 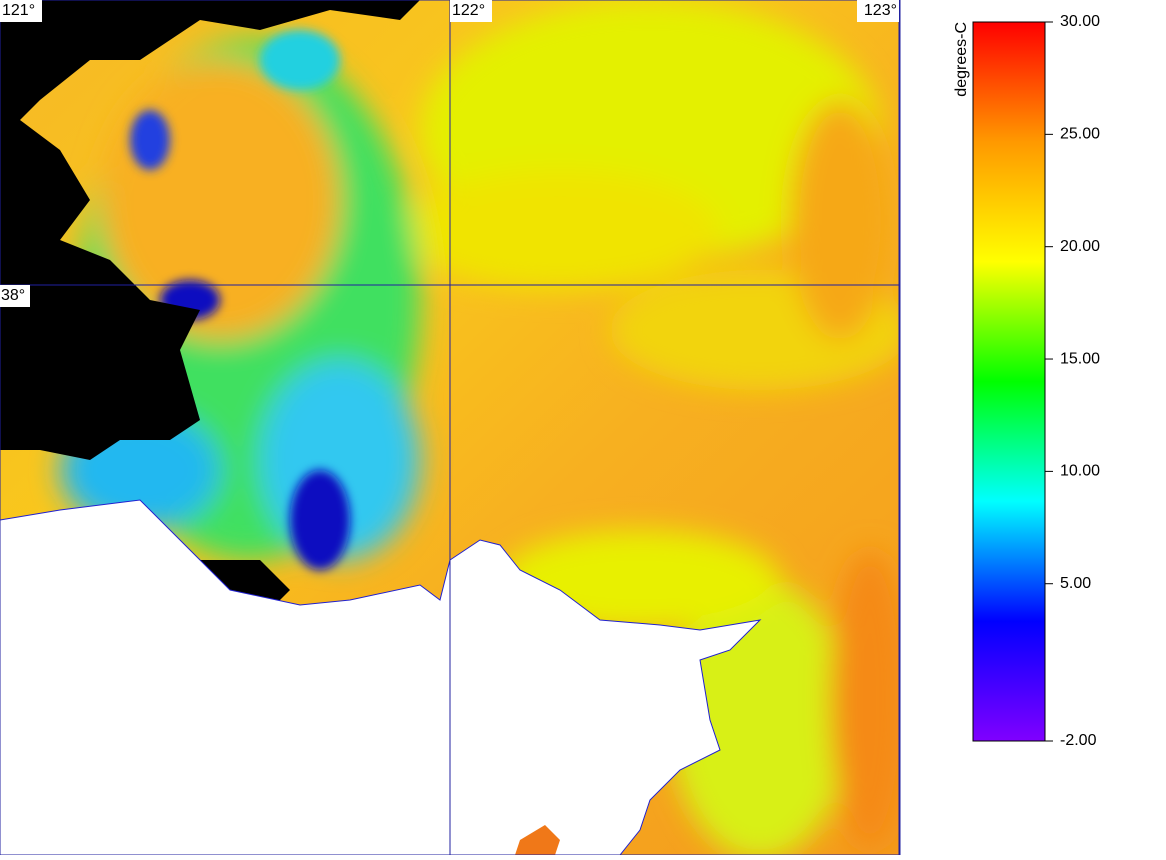 What do you see at coordinates (1080, 471) in the screenshot?
I see `colorbar-tick-label: 10.00` at bounding box center [1080, 471].